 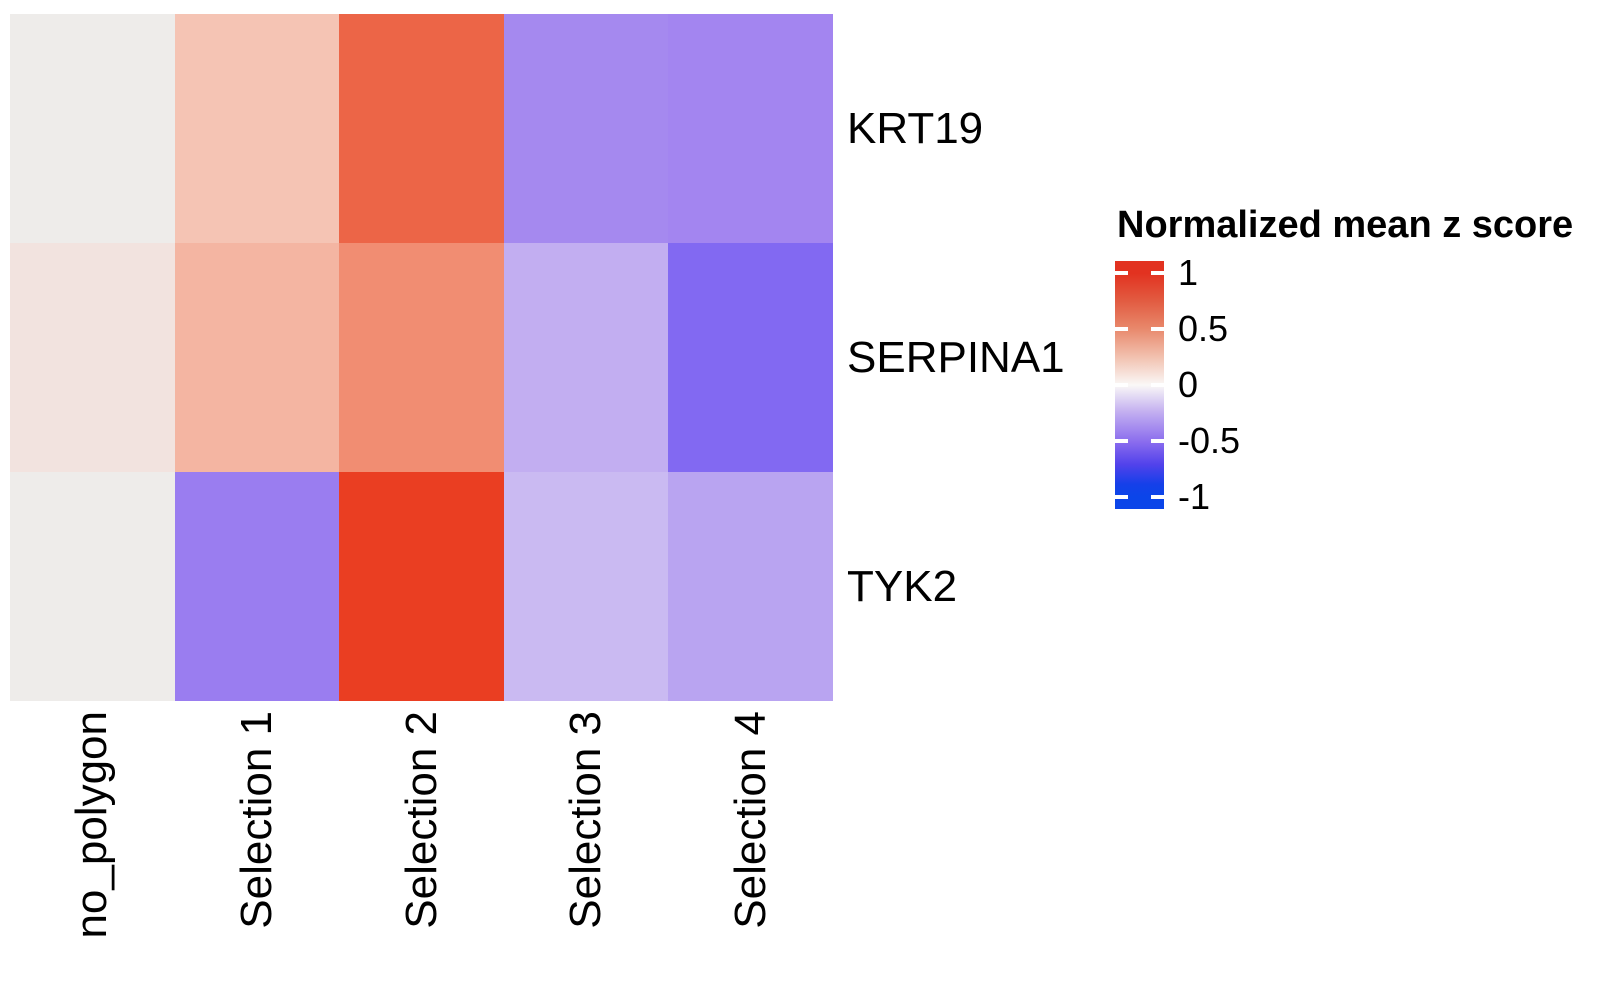 I want to click on heatmap-cell-TYK2-Selection 3, so click(x=586, y=586).